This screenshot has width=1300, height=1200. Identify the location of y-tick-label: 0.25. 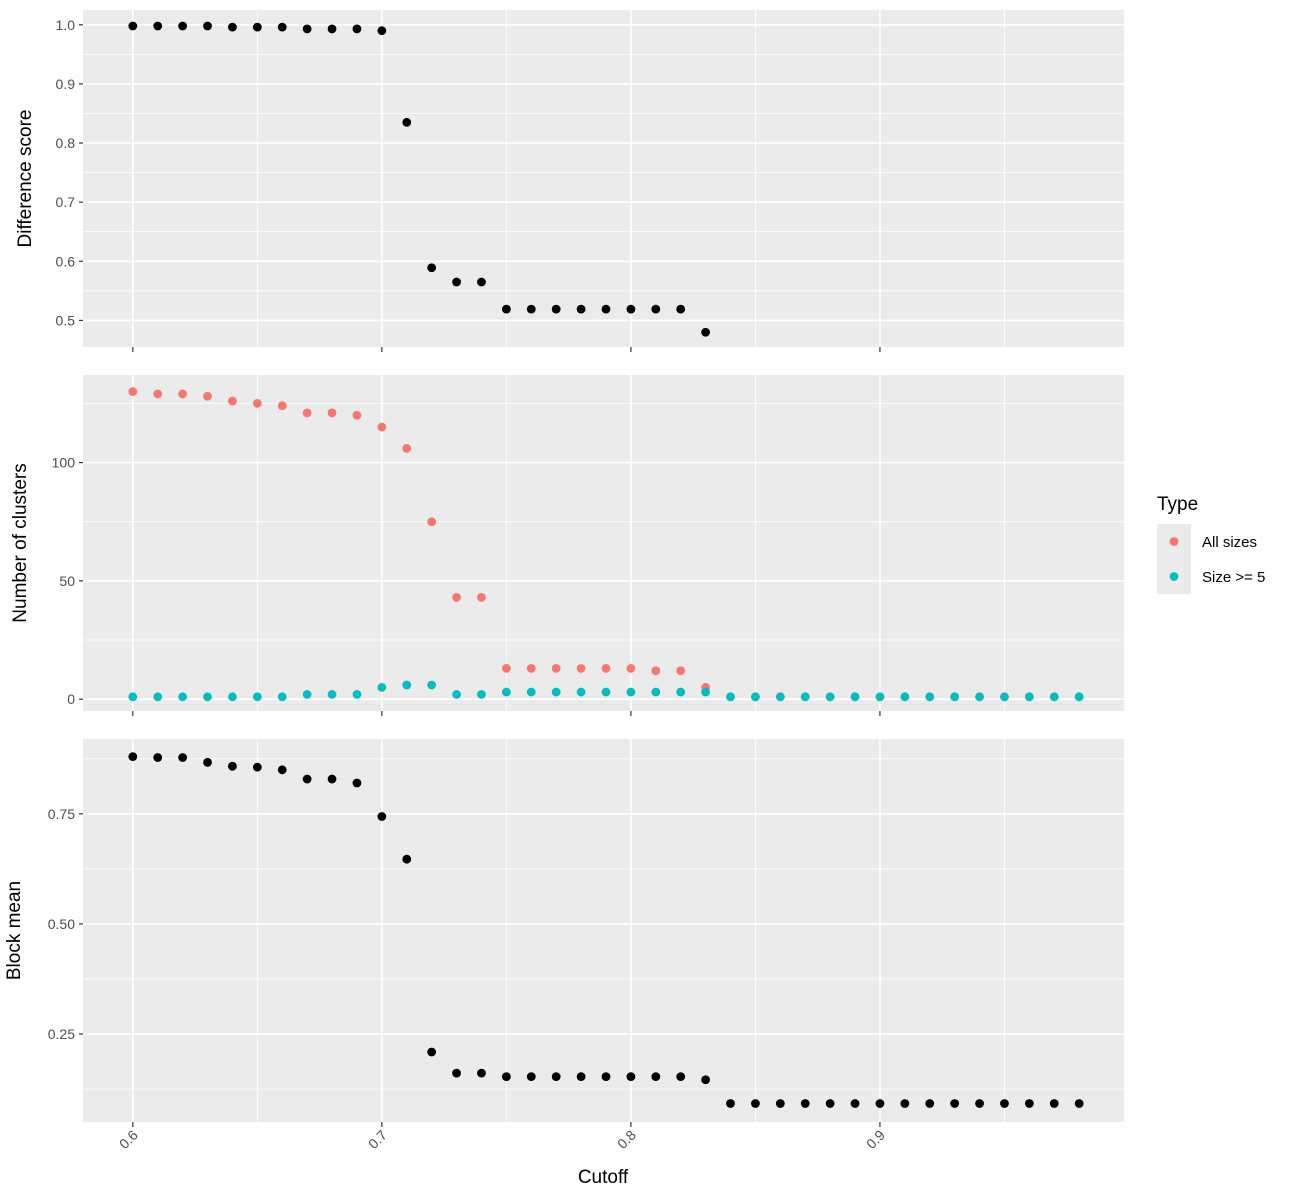
(61, 1034).